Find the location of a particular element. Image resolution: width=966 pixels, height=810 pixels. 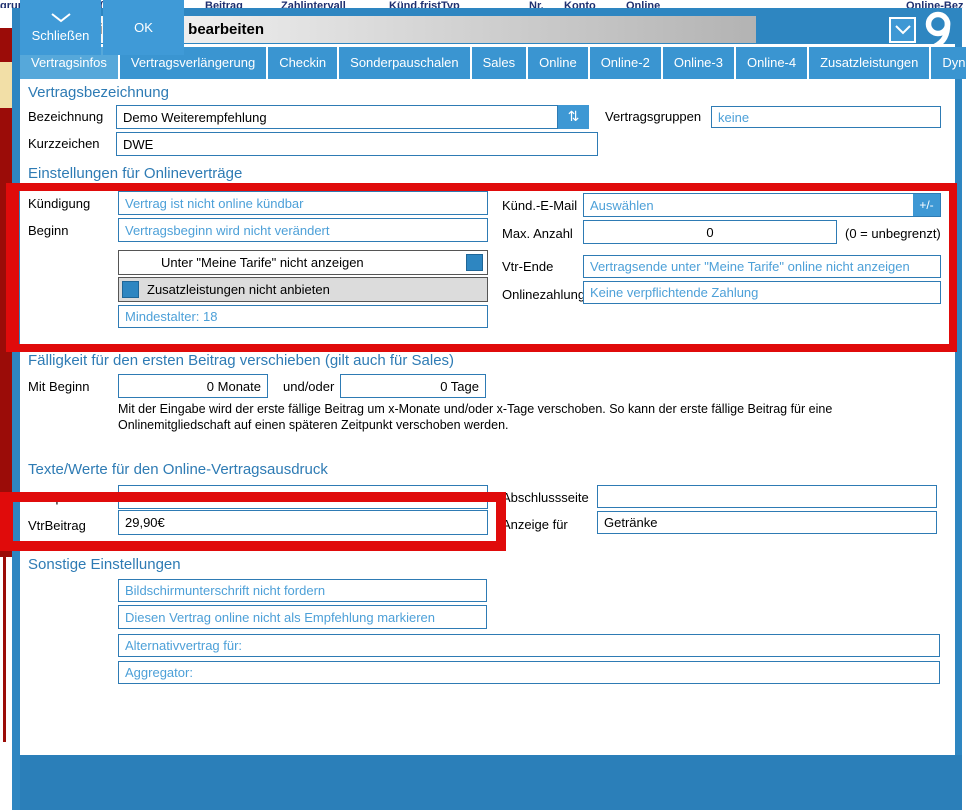

bg-col-online-bez: Online-Bez is located at coordinates (935, 4).